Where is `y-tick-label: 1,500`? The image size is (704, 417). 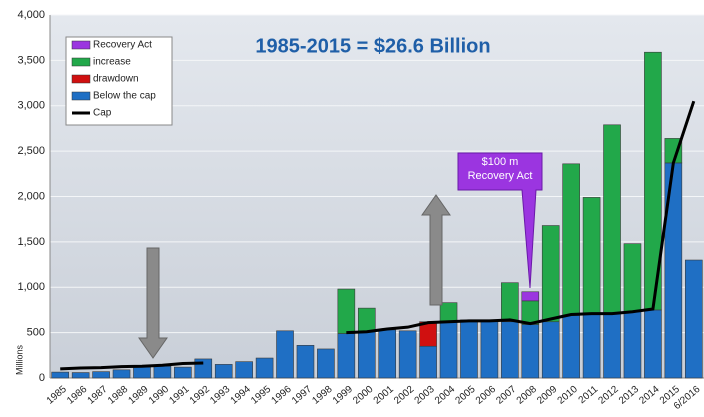
y-tick-label: 1,500 is located at coordinates (31, 242).